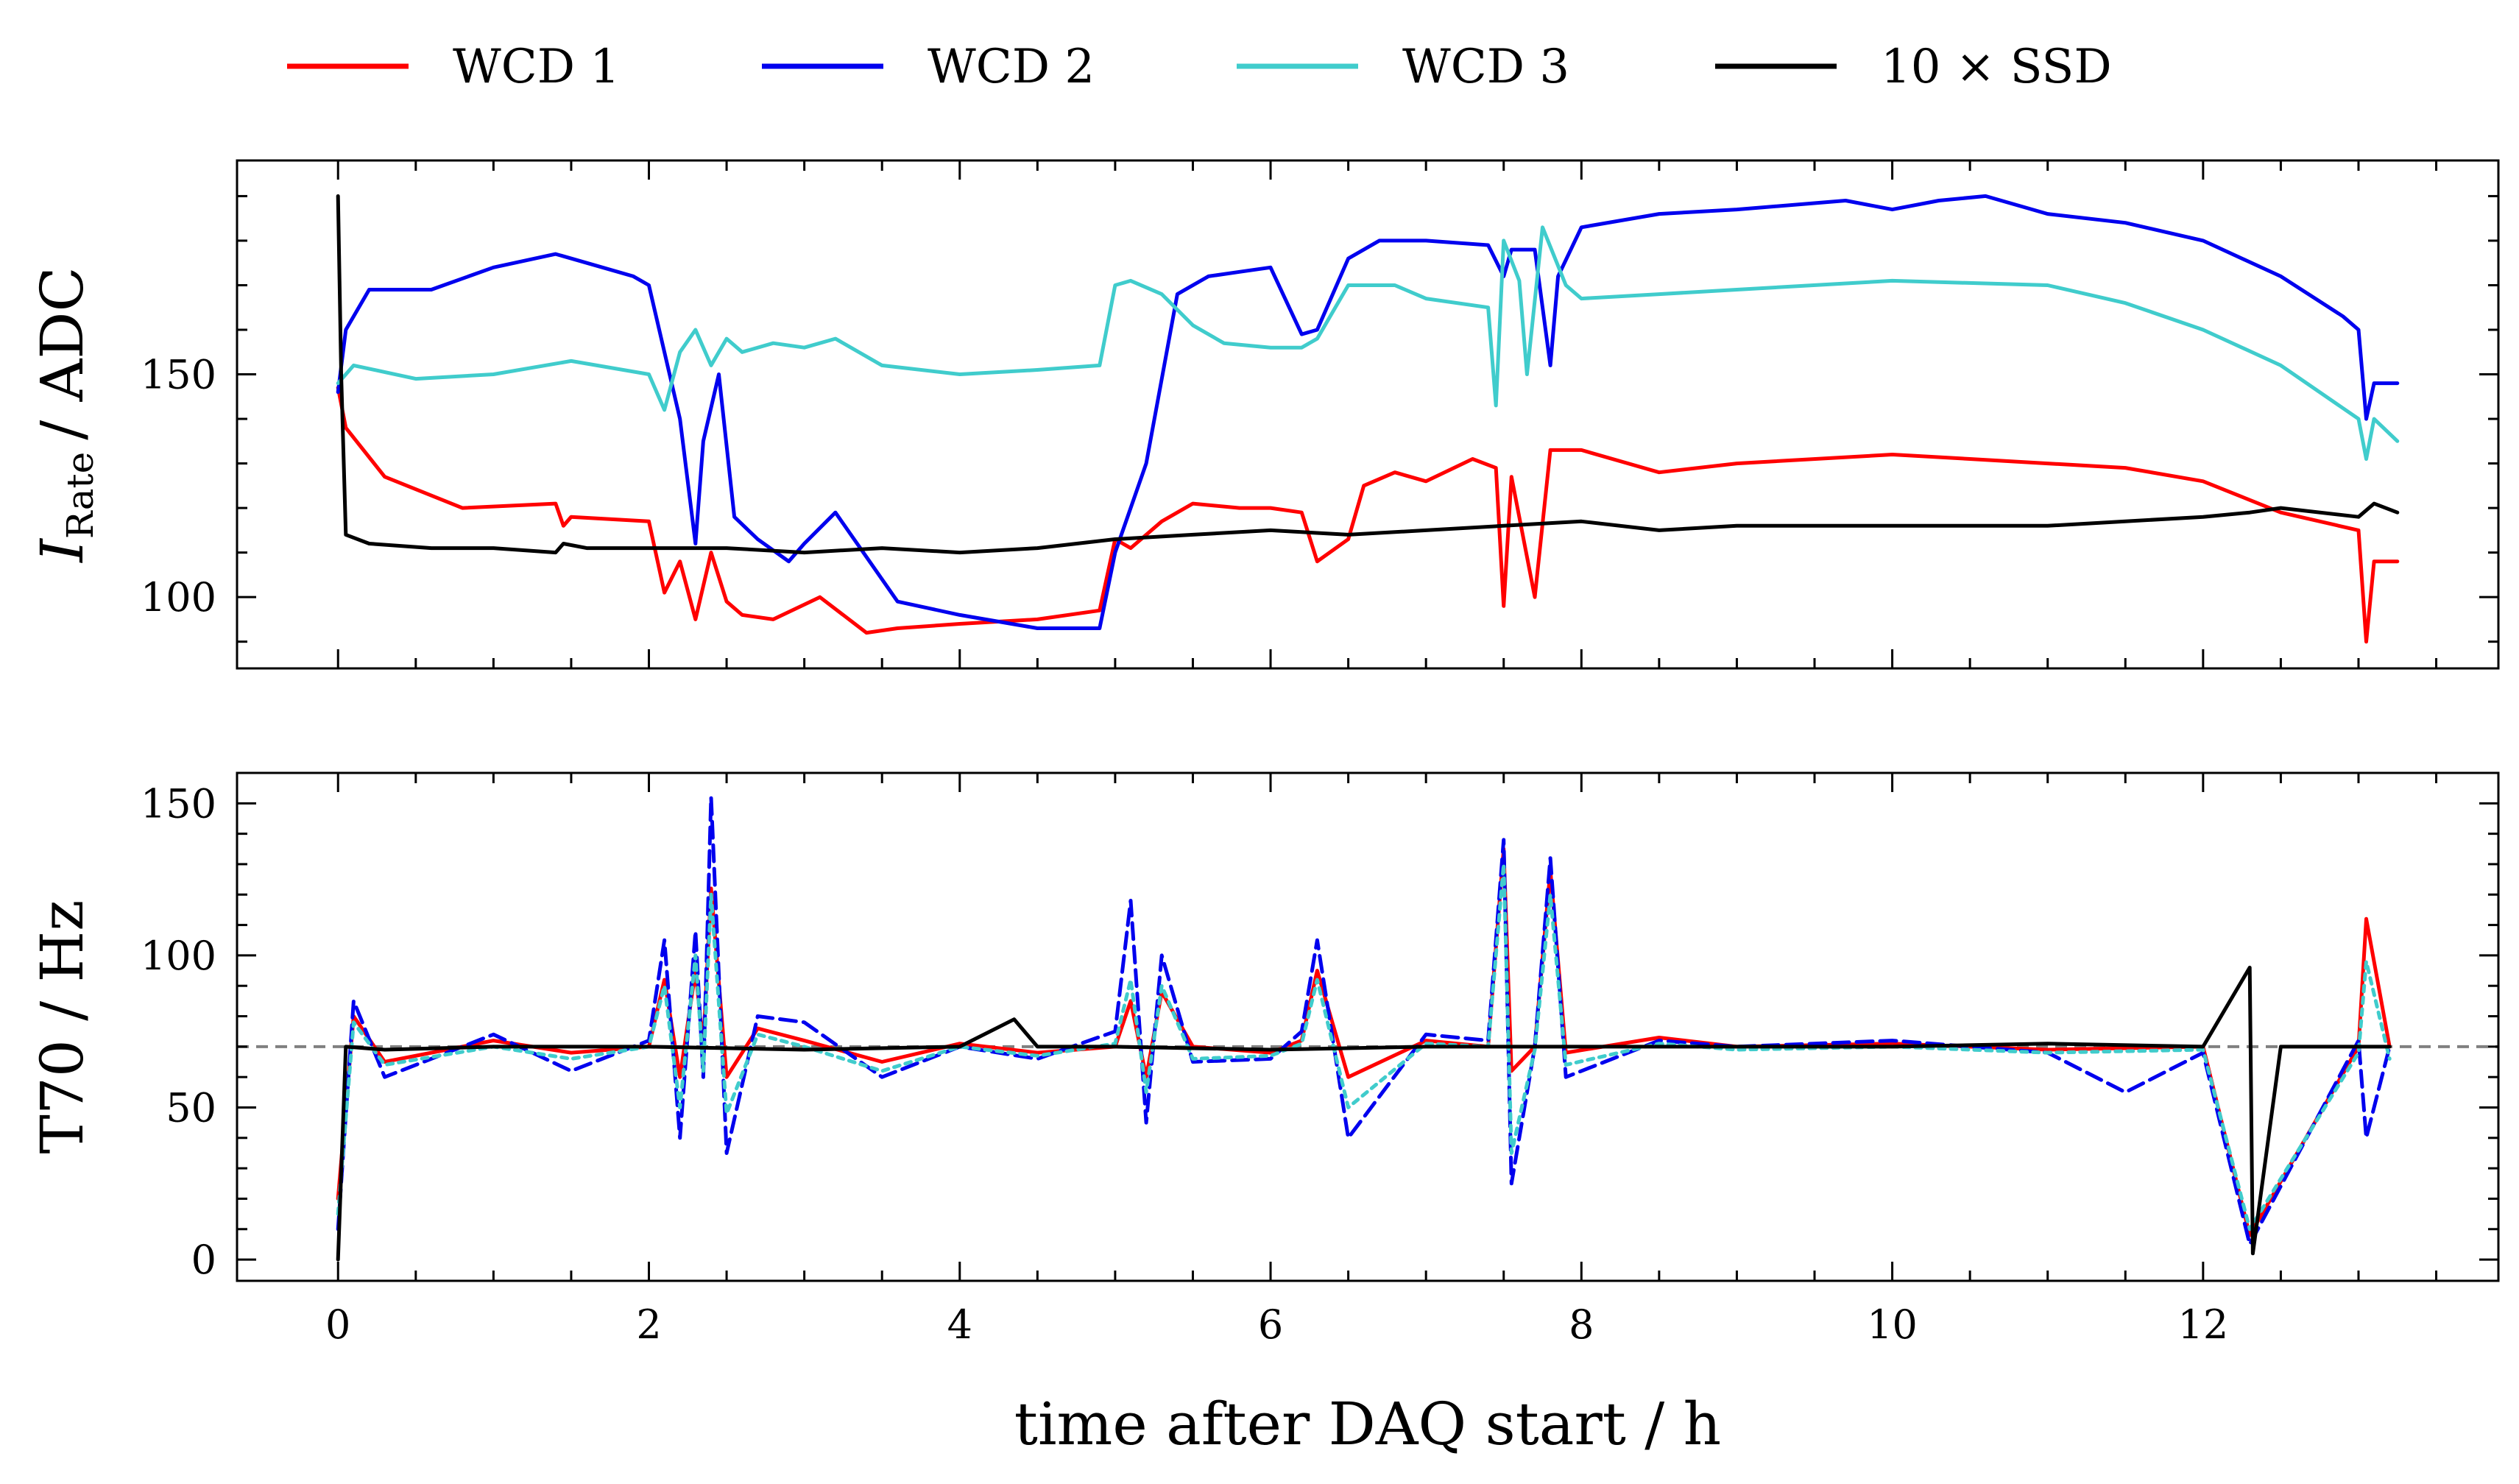  What do you see at coordinates (2202, 1324) in the screenshot?
I see `bottom-x-tick-label: 12` at bounding box center [2202, 1324].